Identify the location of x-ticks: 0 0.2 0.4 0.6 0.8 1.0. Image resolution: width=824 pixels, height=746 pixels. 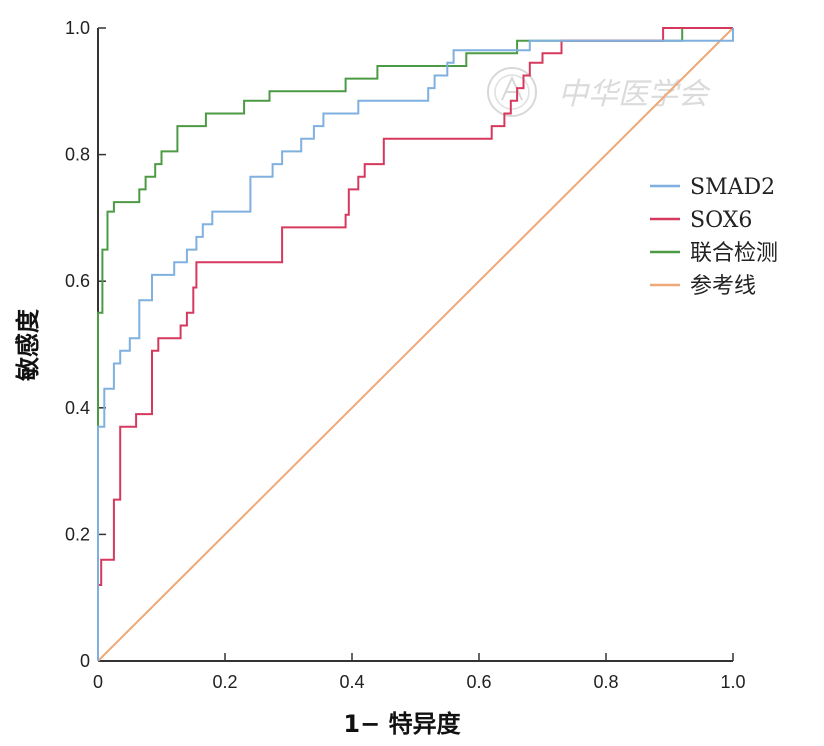
(419, 672).